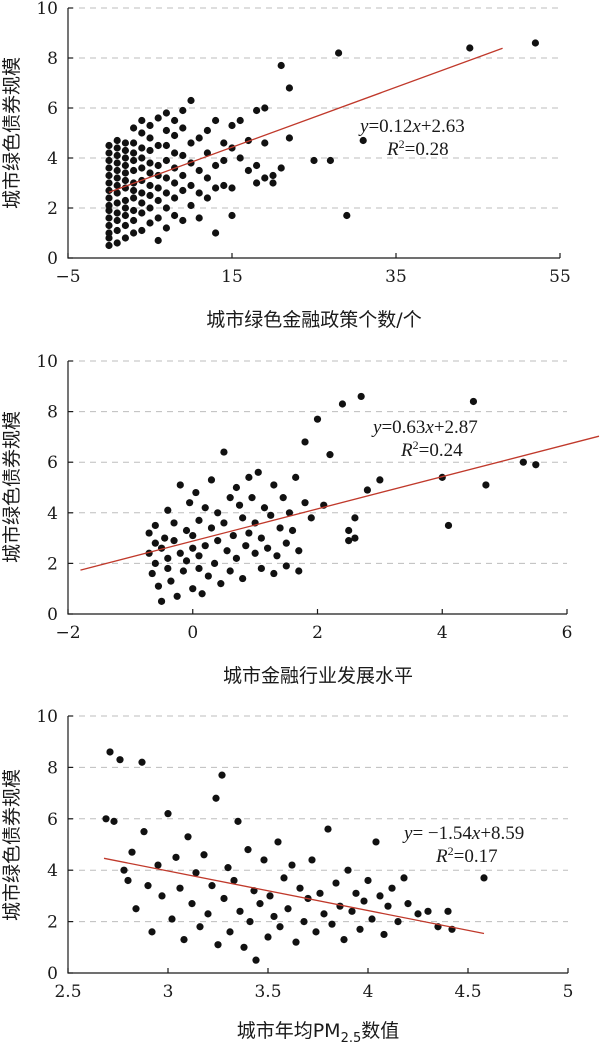 Image resolution: width=600 pixels, height=1045 pixels. I want to click on panel-2-r2-letter: R, so click(406, 450).